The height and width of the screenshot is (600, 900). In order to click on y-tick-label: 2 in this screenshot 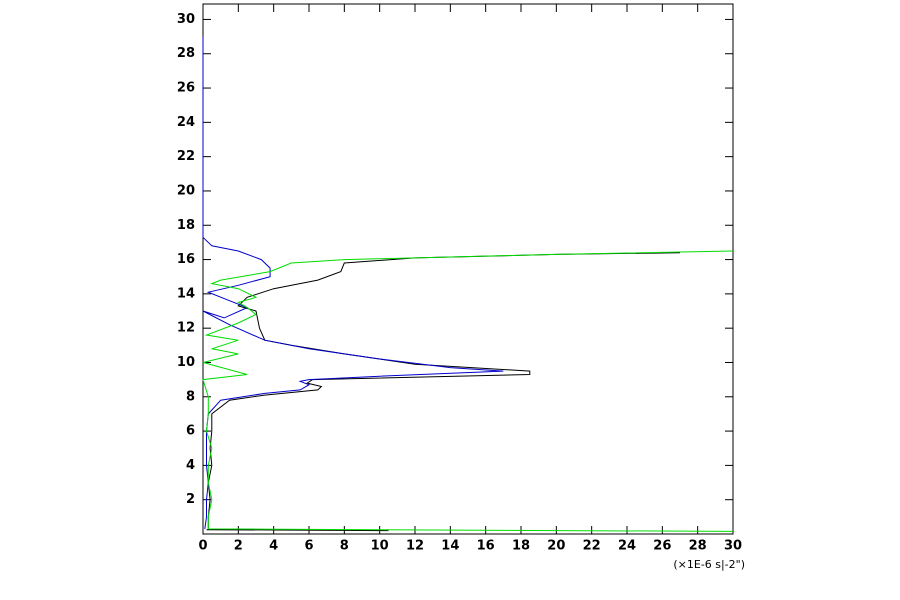, I will do `click(190, 499)`.